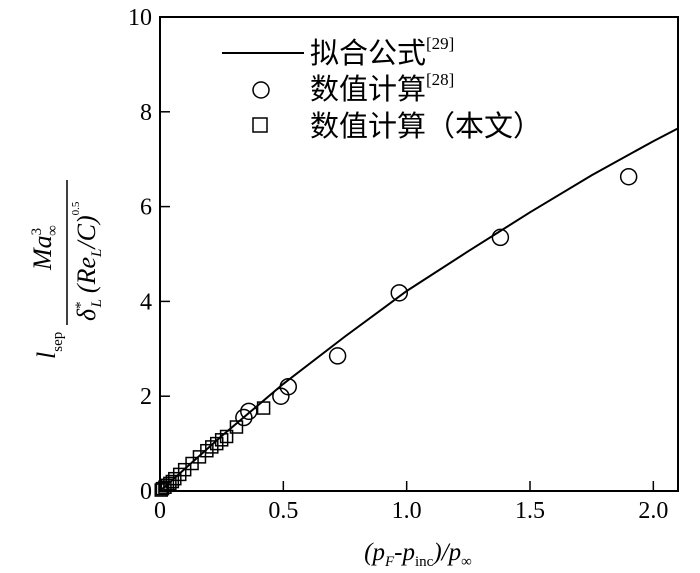 This screenshot has width=700, height=573. Describe the element at coordinates (44, 248) in the screenshot. I see `y-label-numerator-right: Ma3∞` at that location.